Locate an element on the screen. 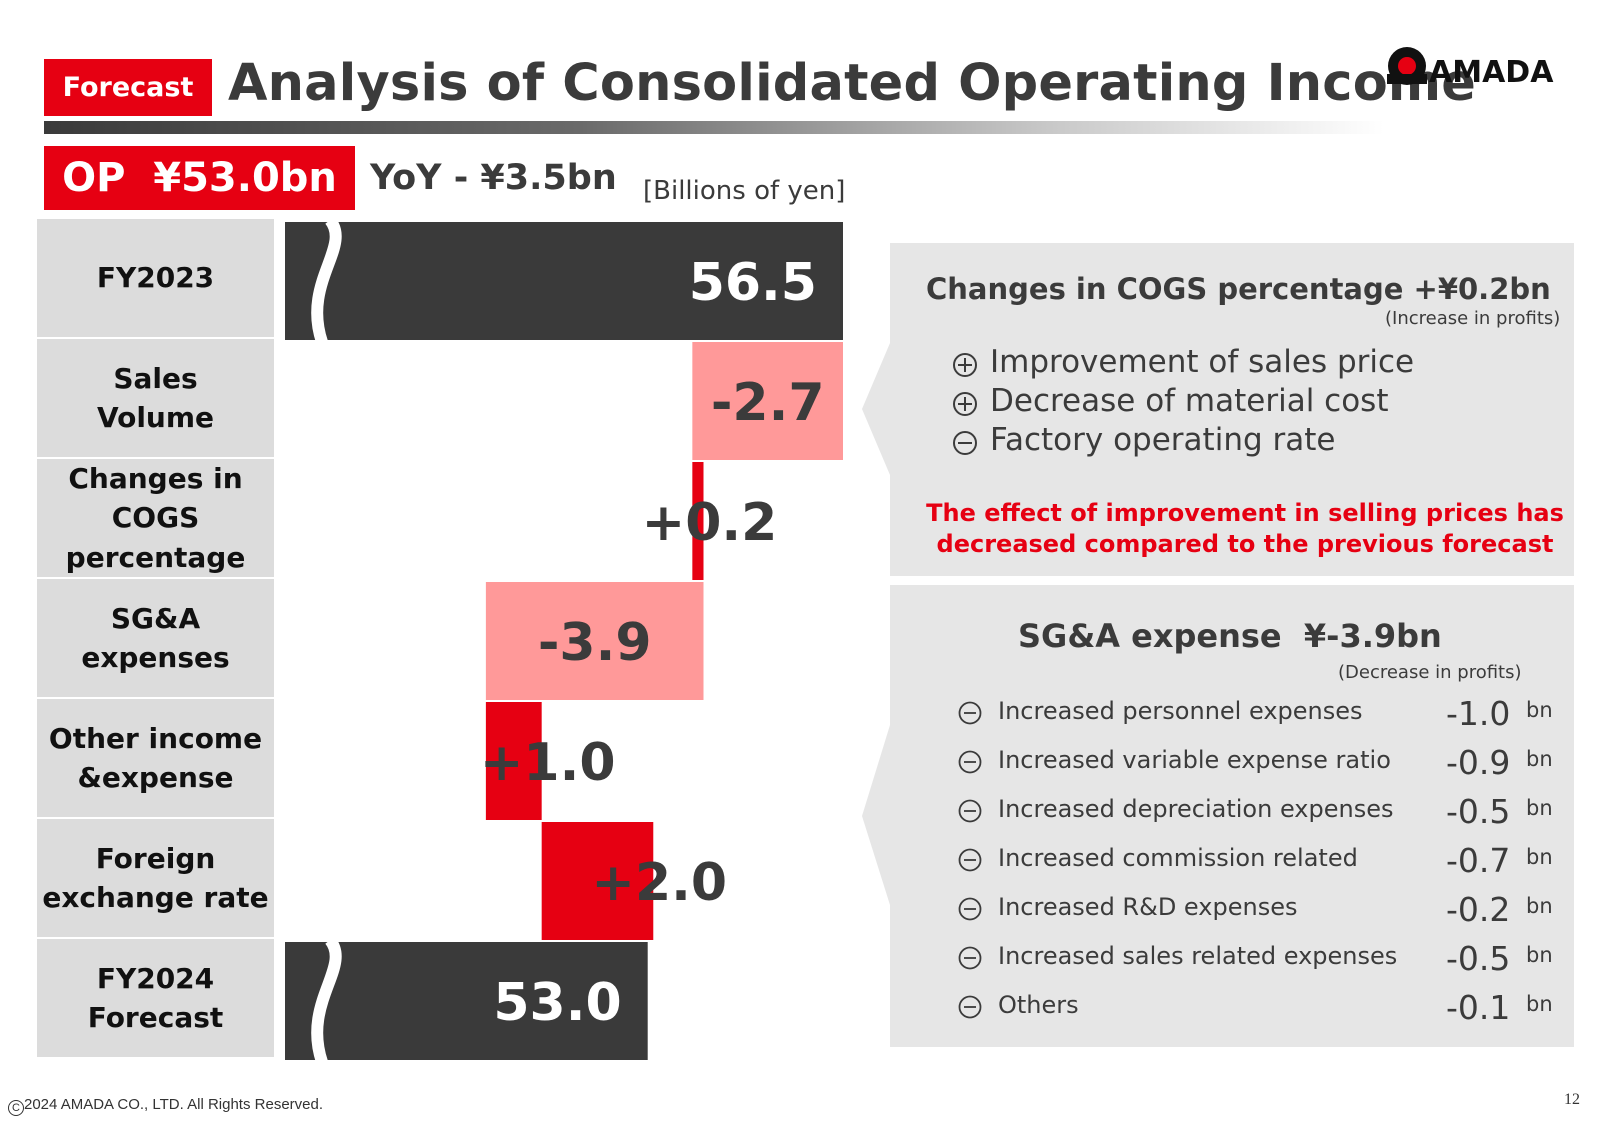 The height and width of the screenshot is (1131, 1600). row-label-fx: Foreign exchange rate is located at coordinates (155, 878).